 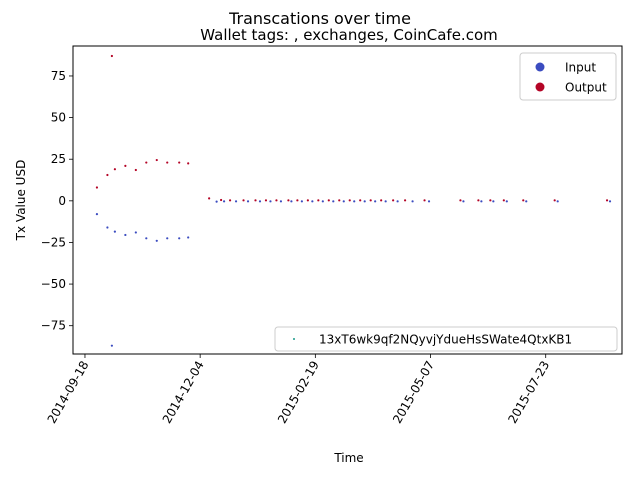 What do you see at coordinates (62, 201) in the screenshot?
I see `y-tick-label: 0` at bounding box center [62, 201].